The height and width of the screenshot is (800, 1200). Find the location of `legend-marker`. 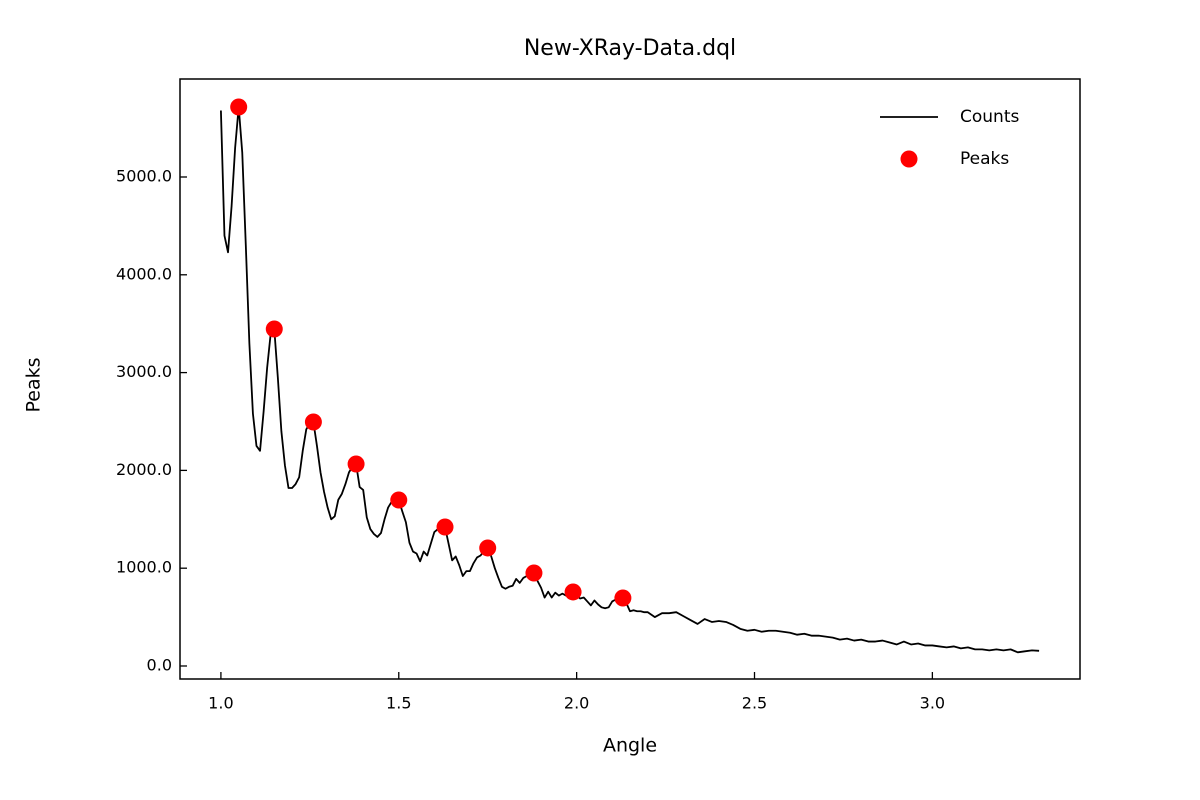

legend-marker is located at coordinates (909, 159).